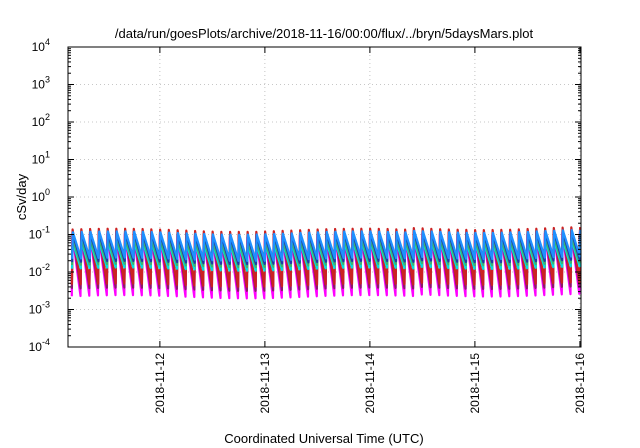 The width and height of the screenshot is (640, 448). Describe the element at coordinates (47, 155) in the screenshot. I see `y-tick-exponent: 1` at that location.